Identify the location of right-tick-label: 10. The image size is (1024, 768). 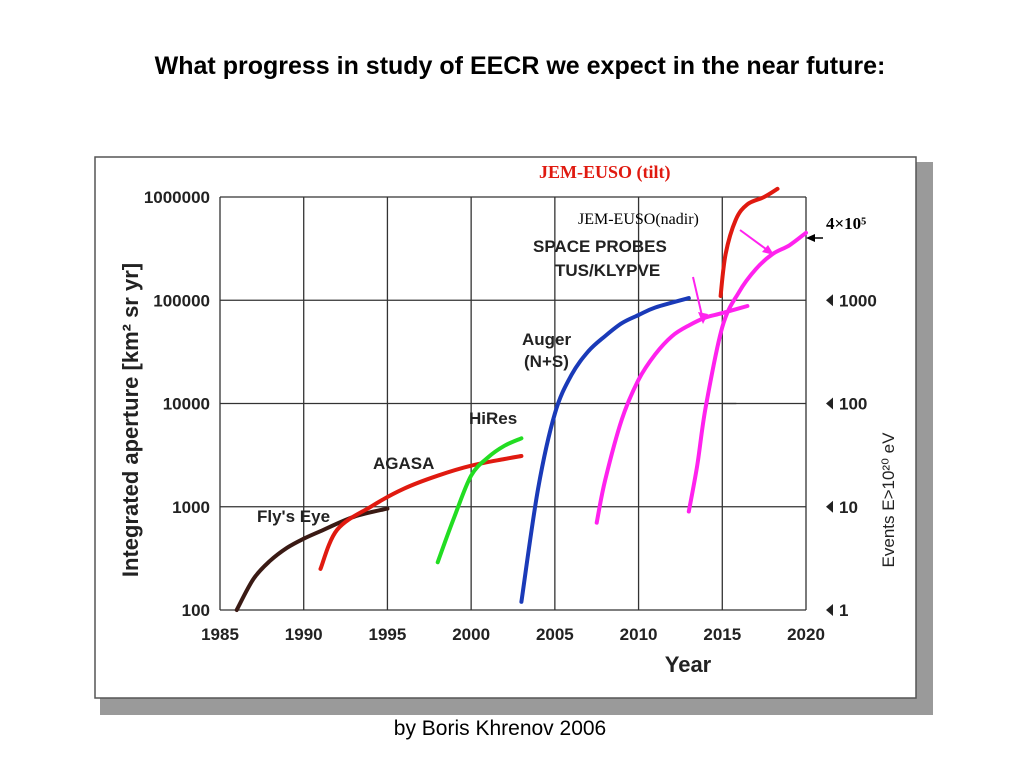
(848, 507).